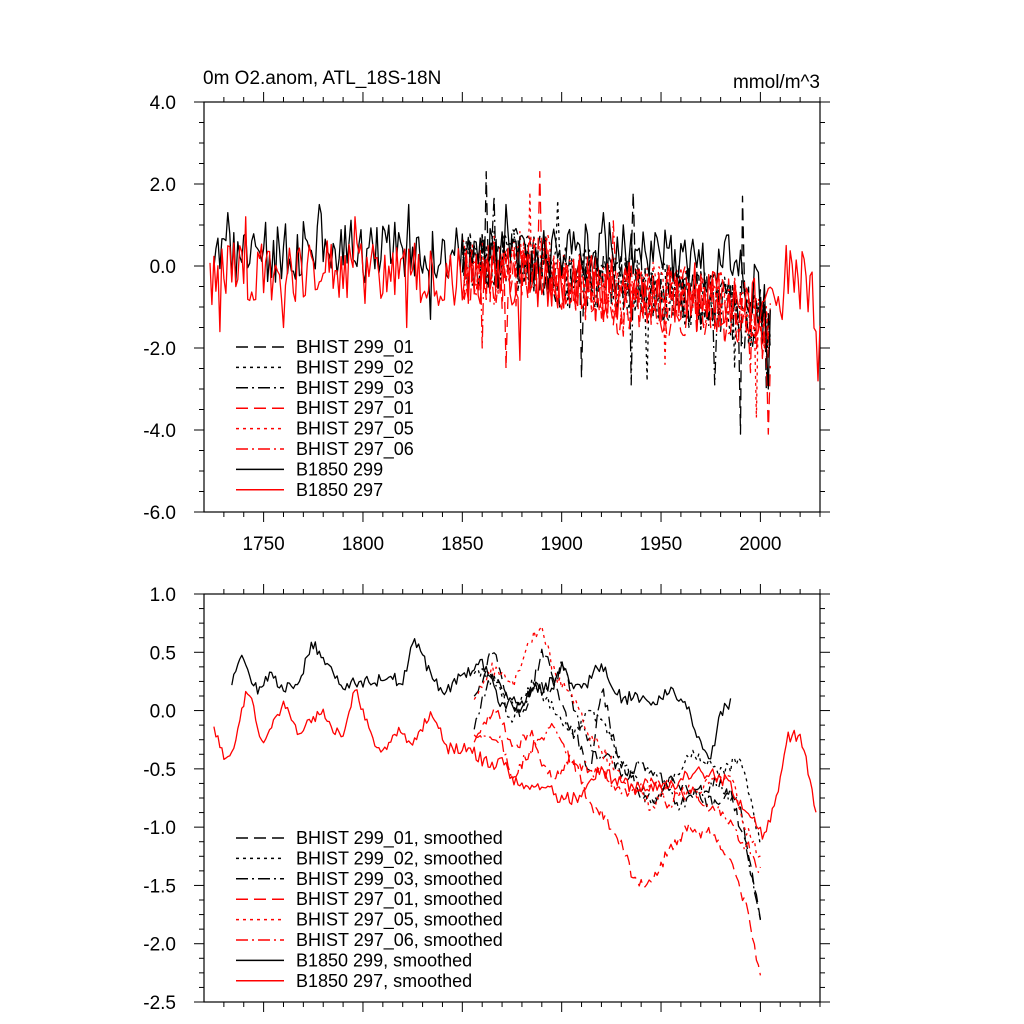 Image resolution: width=1024 pixels, height=1024 pixels. I want to click on y-tick-label: 1.0, so click(163, 595).